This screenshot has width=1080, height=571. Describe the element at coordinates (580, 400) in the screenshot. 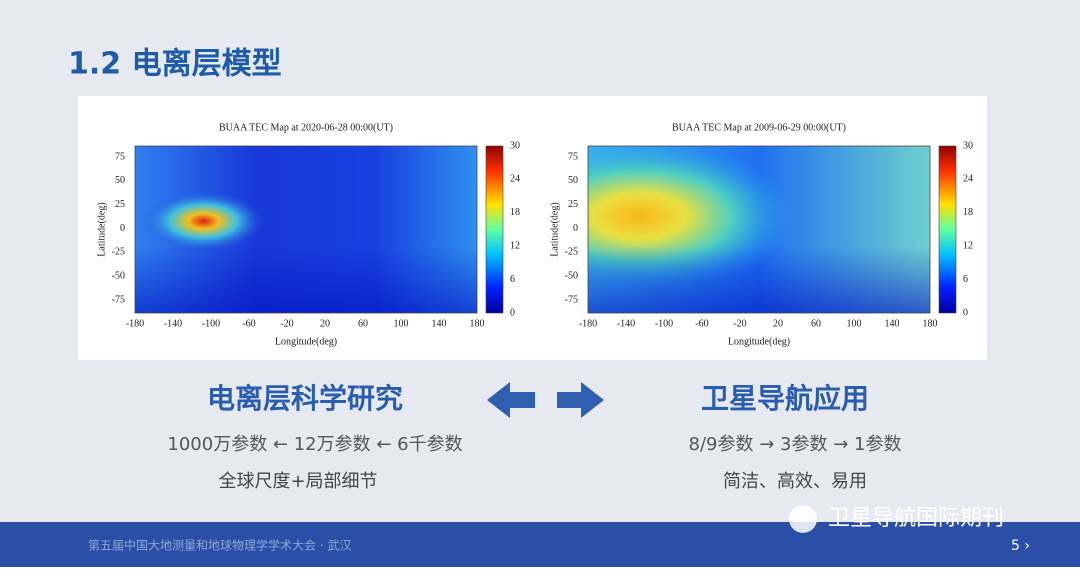

I see `arrow-right` at that location.